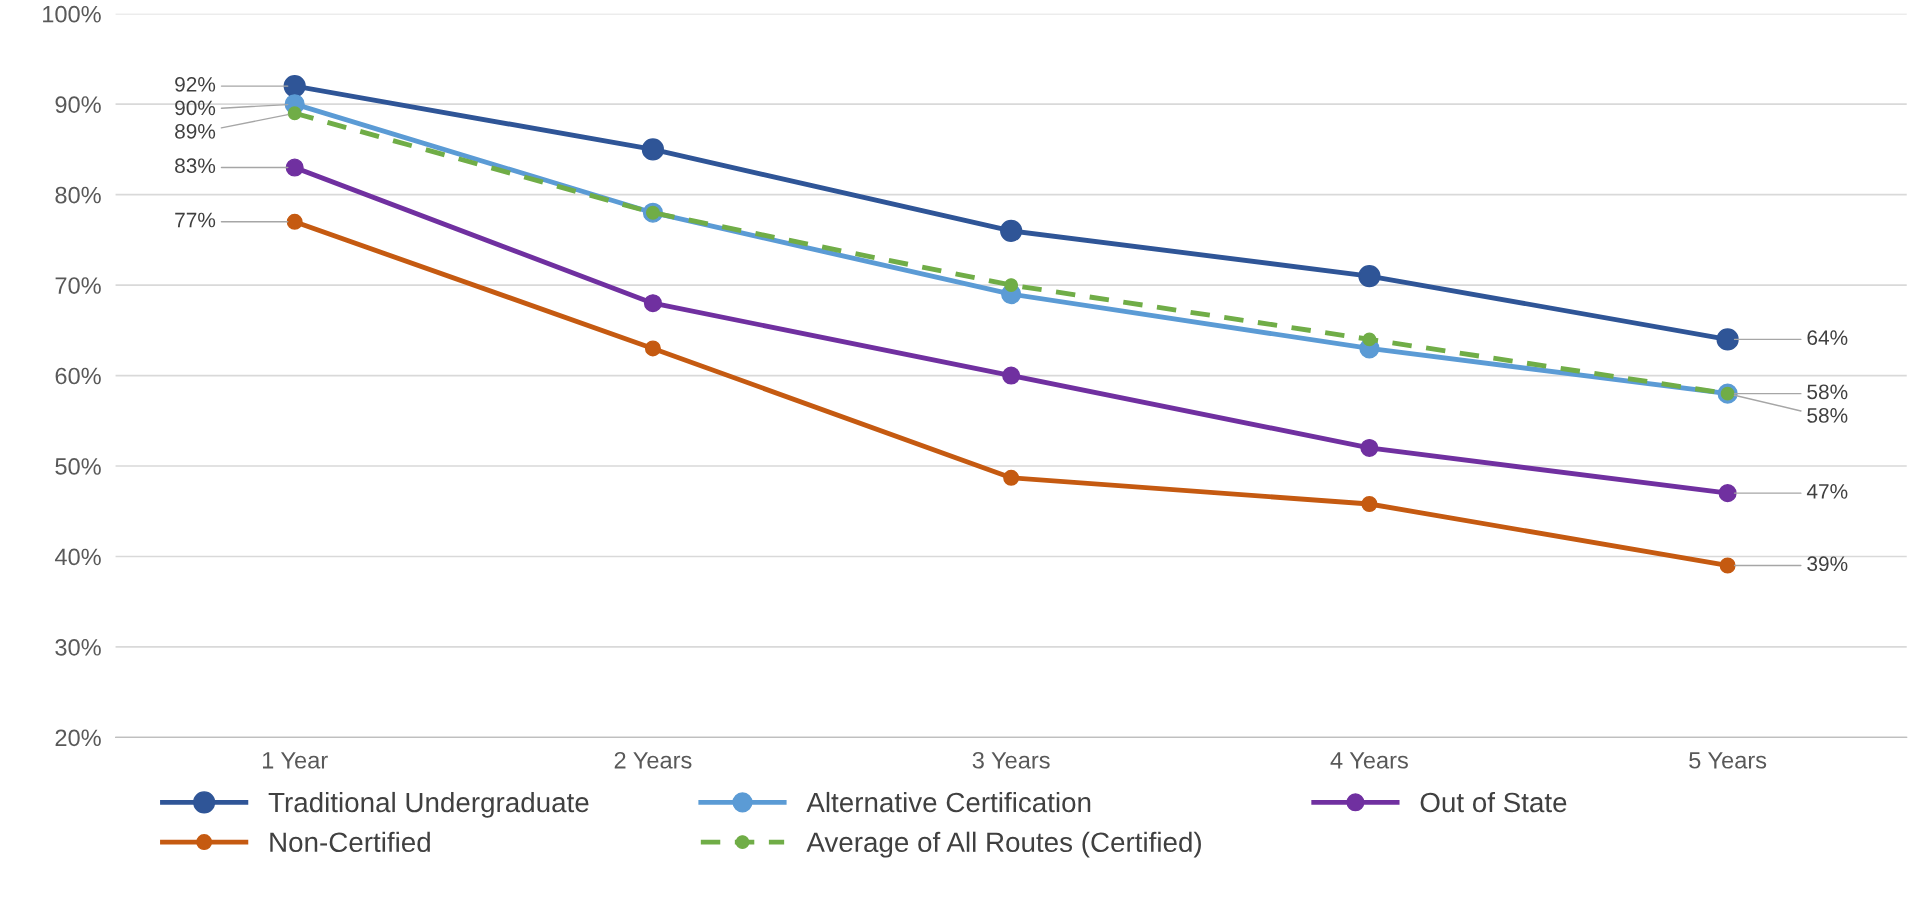  What do you see at coordinates (77, 557) in the screenshot?
I see `y-tick-label: 40%` at bounding box center [77, 557].